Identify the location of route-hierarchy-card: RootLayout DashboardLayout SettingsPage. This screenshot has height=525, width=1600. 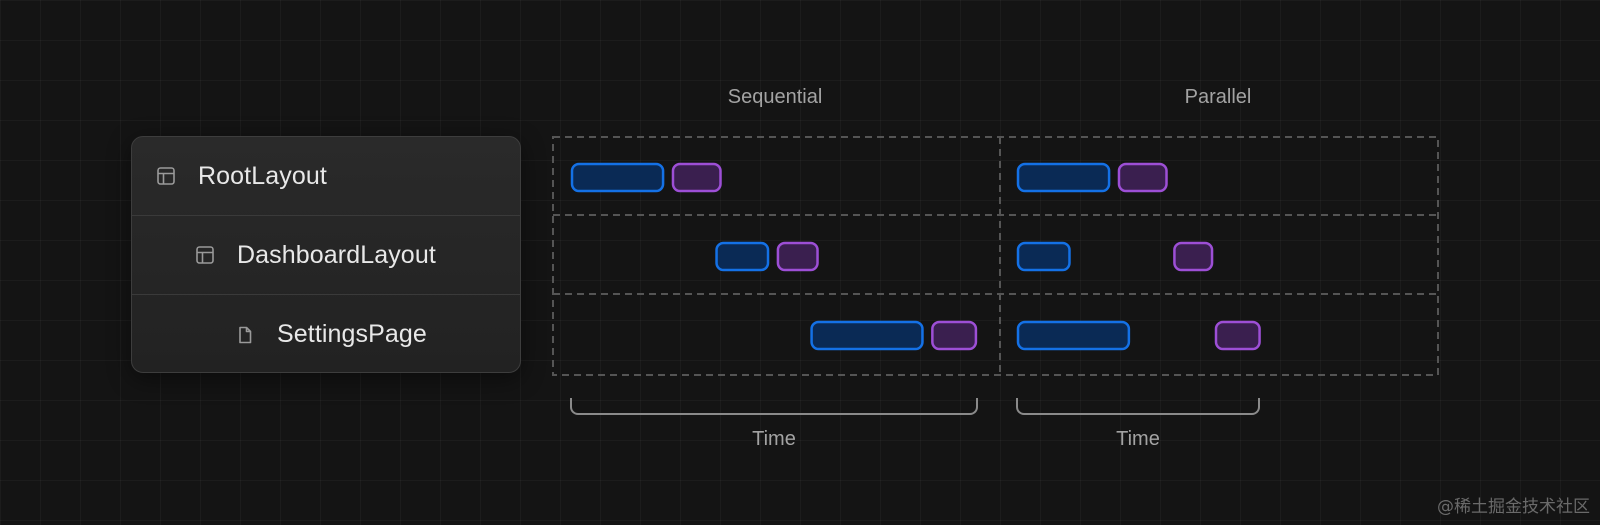
(326, 254).